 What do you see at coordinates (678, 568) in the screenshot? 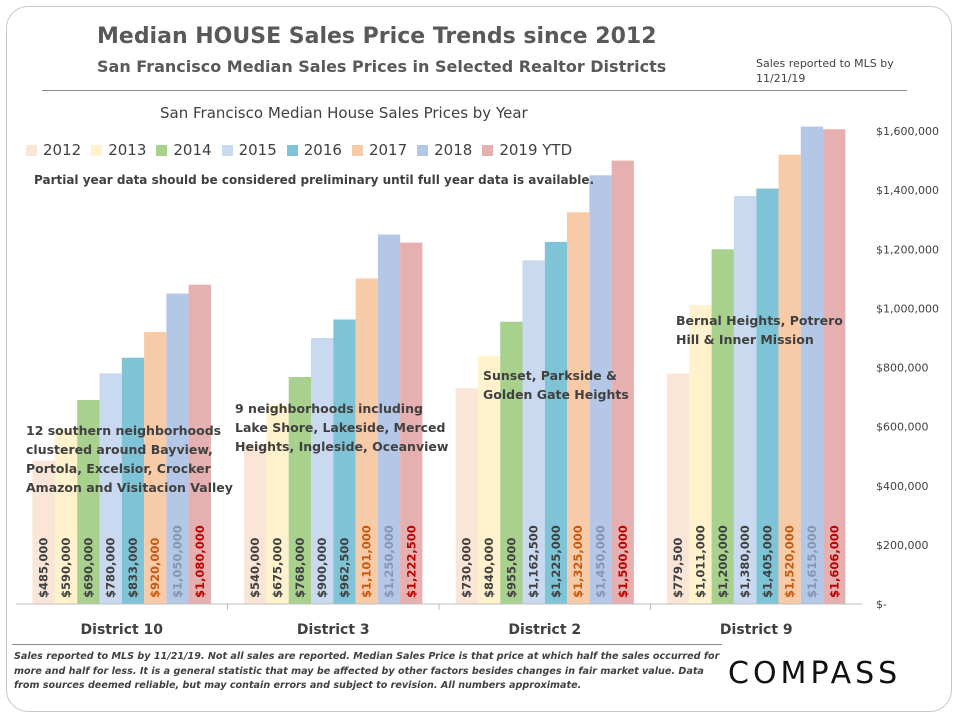
I see `bar-value-label: $779,500` at bounding box center [678, 568].